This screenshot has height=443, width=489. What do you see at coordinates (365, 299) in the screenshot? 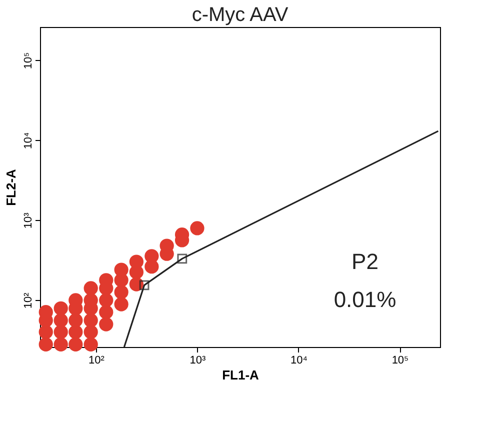
I see `annotation: 0.01%` at bounding box center [365, 299].